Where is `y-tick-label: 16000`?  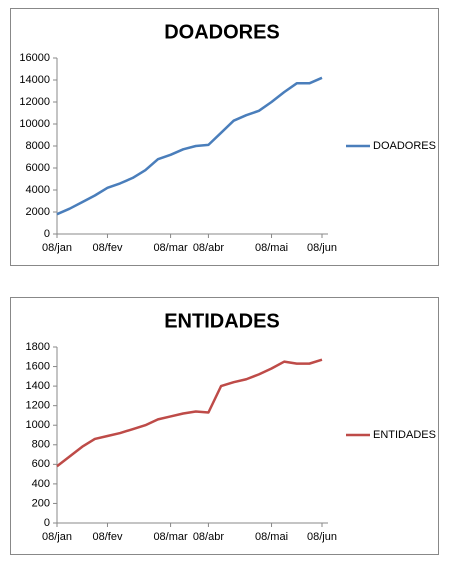
y-tick-label: 16000 is located at coordinates (34, 58).